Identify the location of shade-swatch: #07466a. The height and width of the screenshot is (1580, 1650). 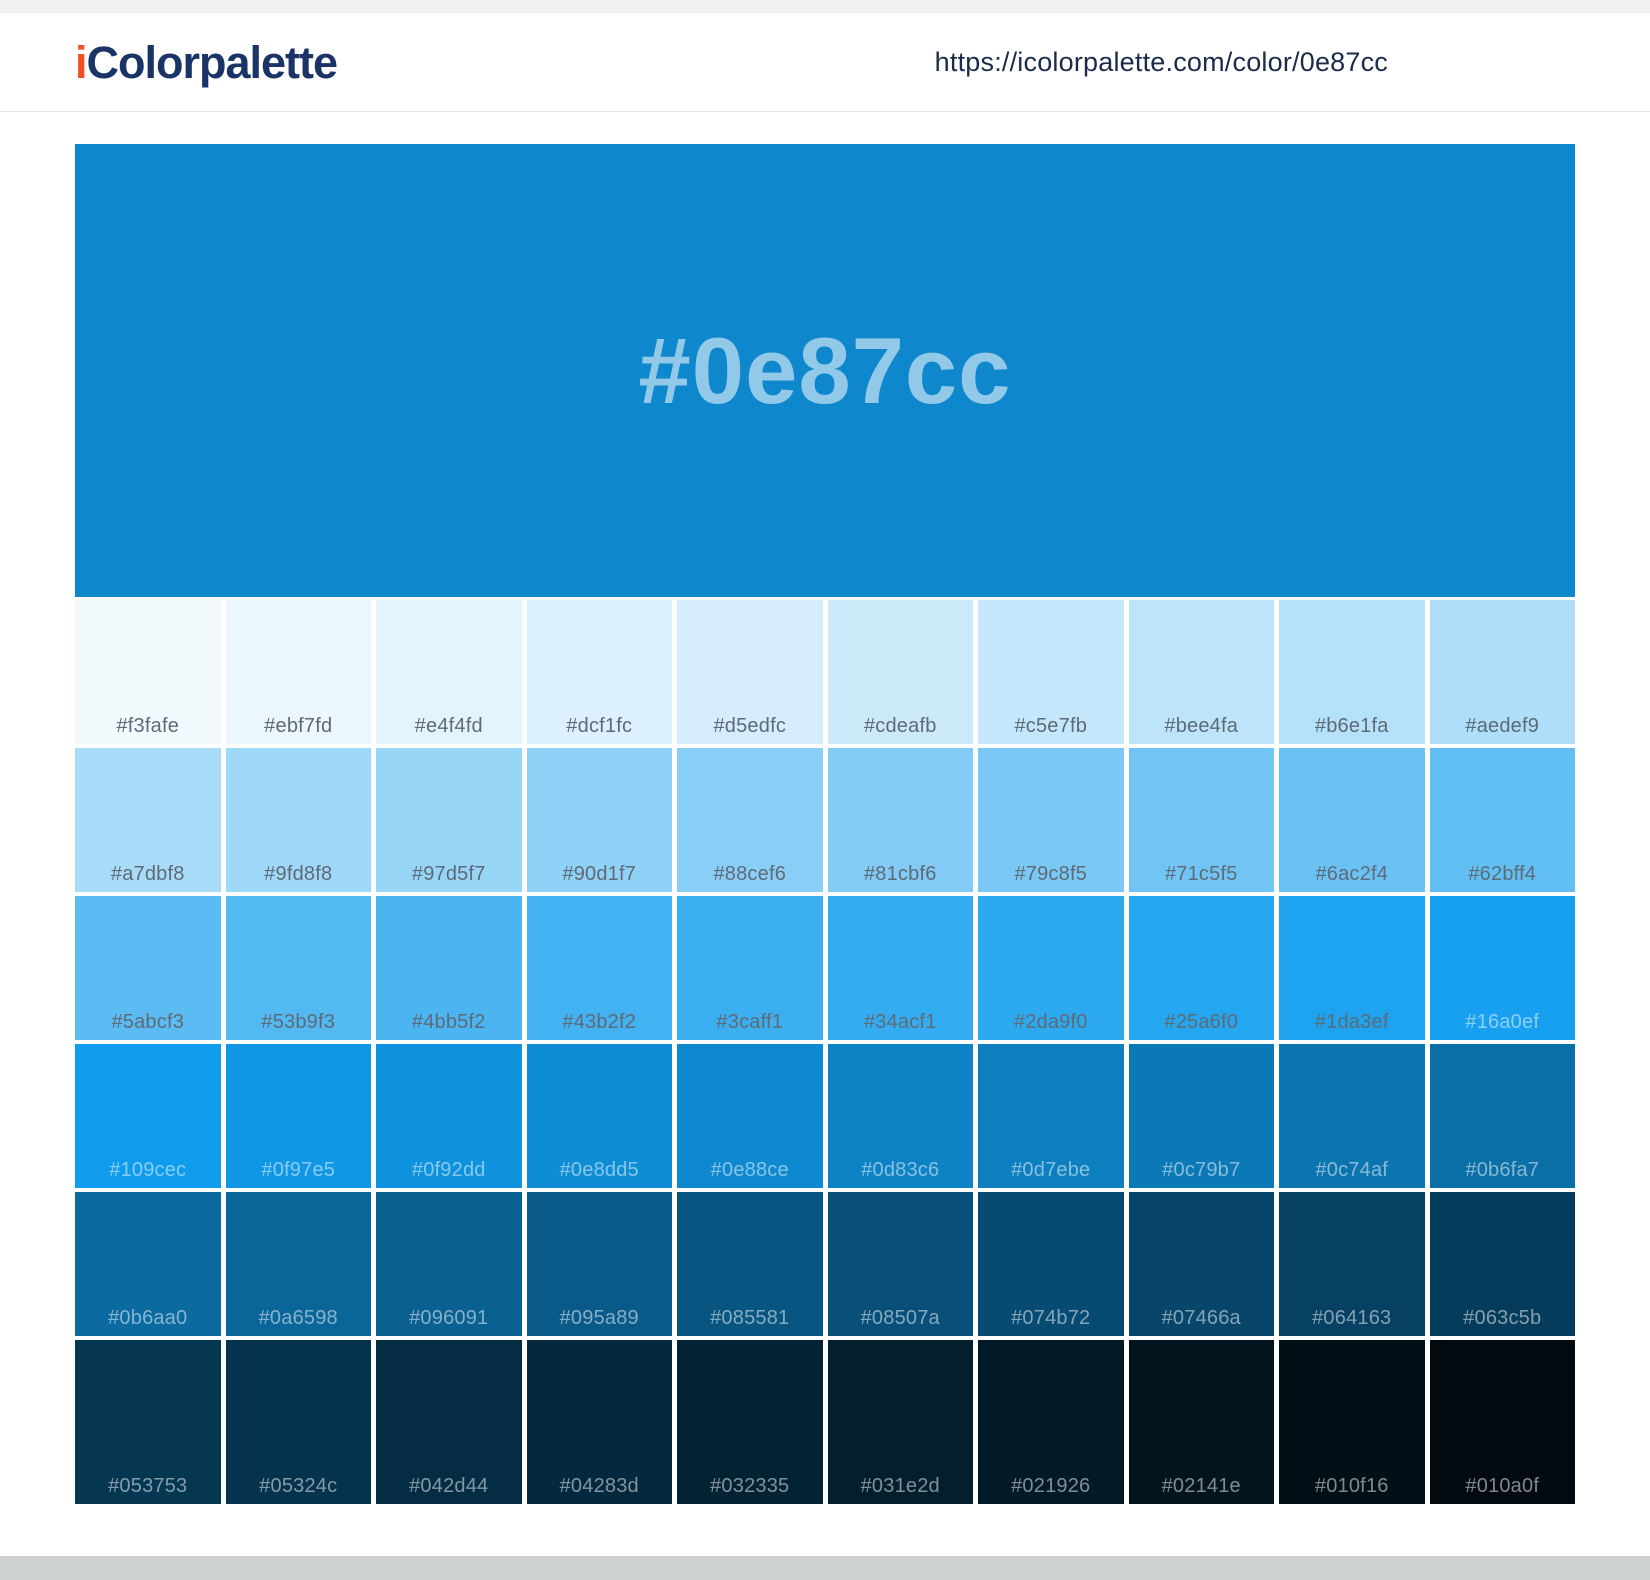
(1201, 1264).